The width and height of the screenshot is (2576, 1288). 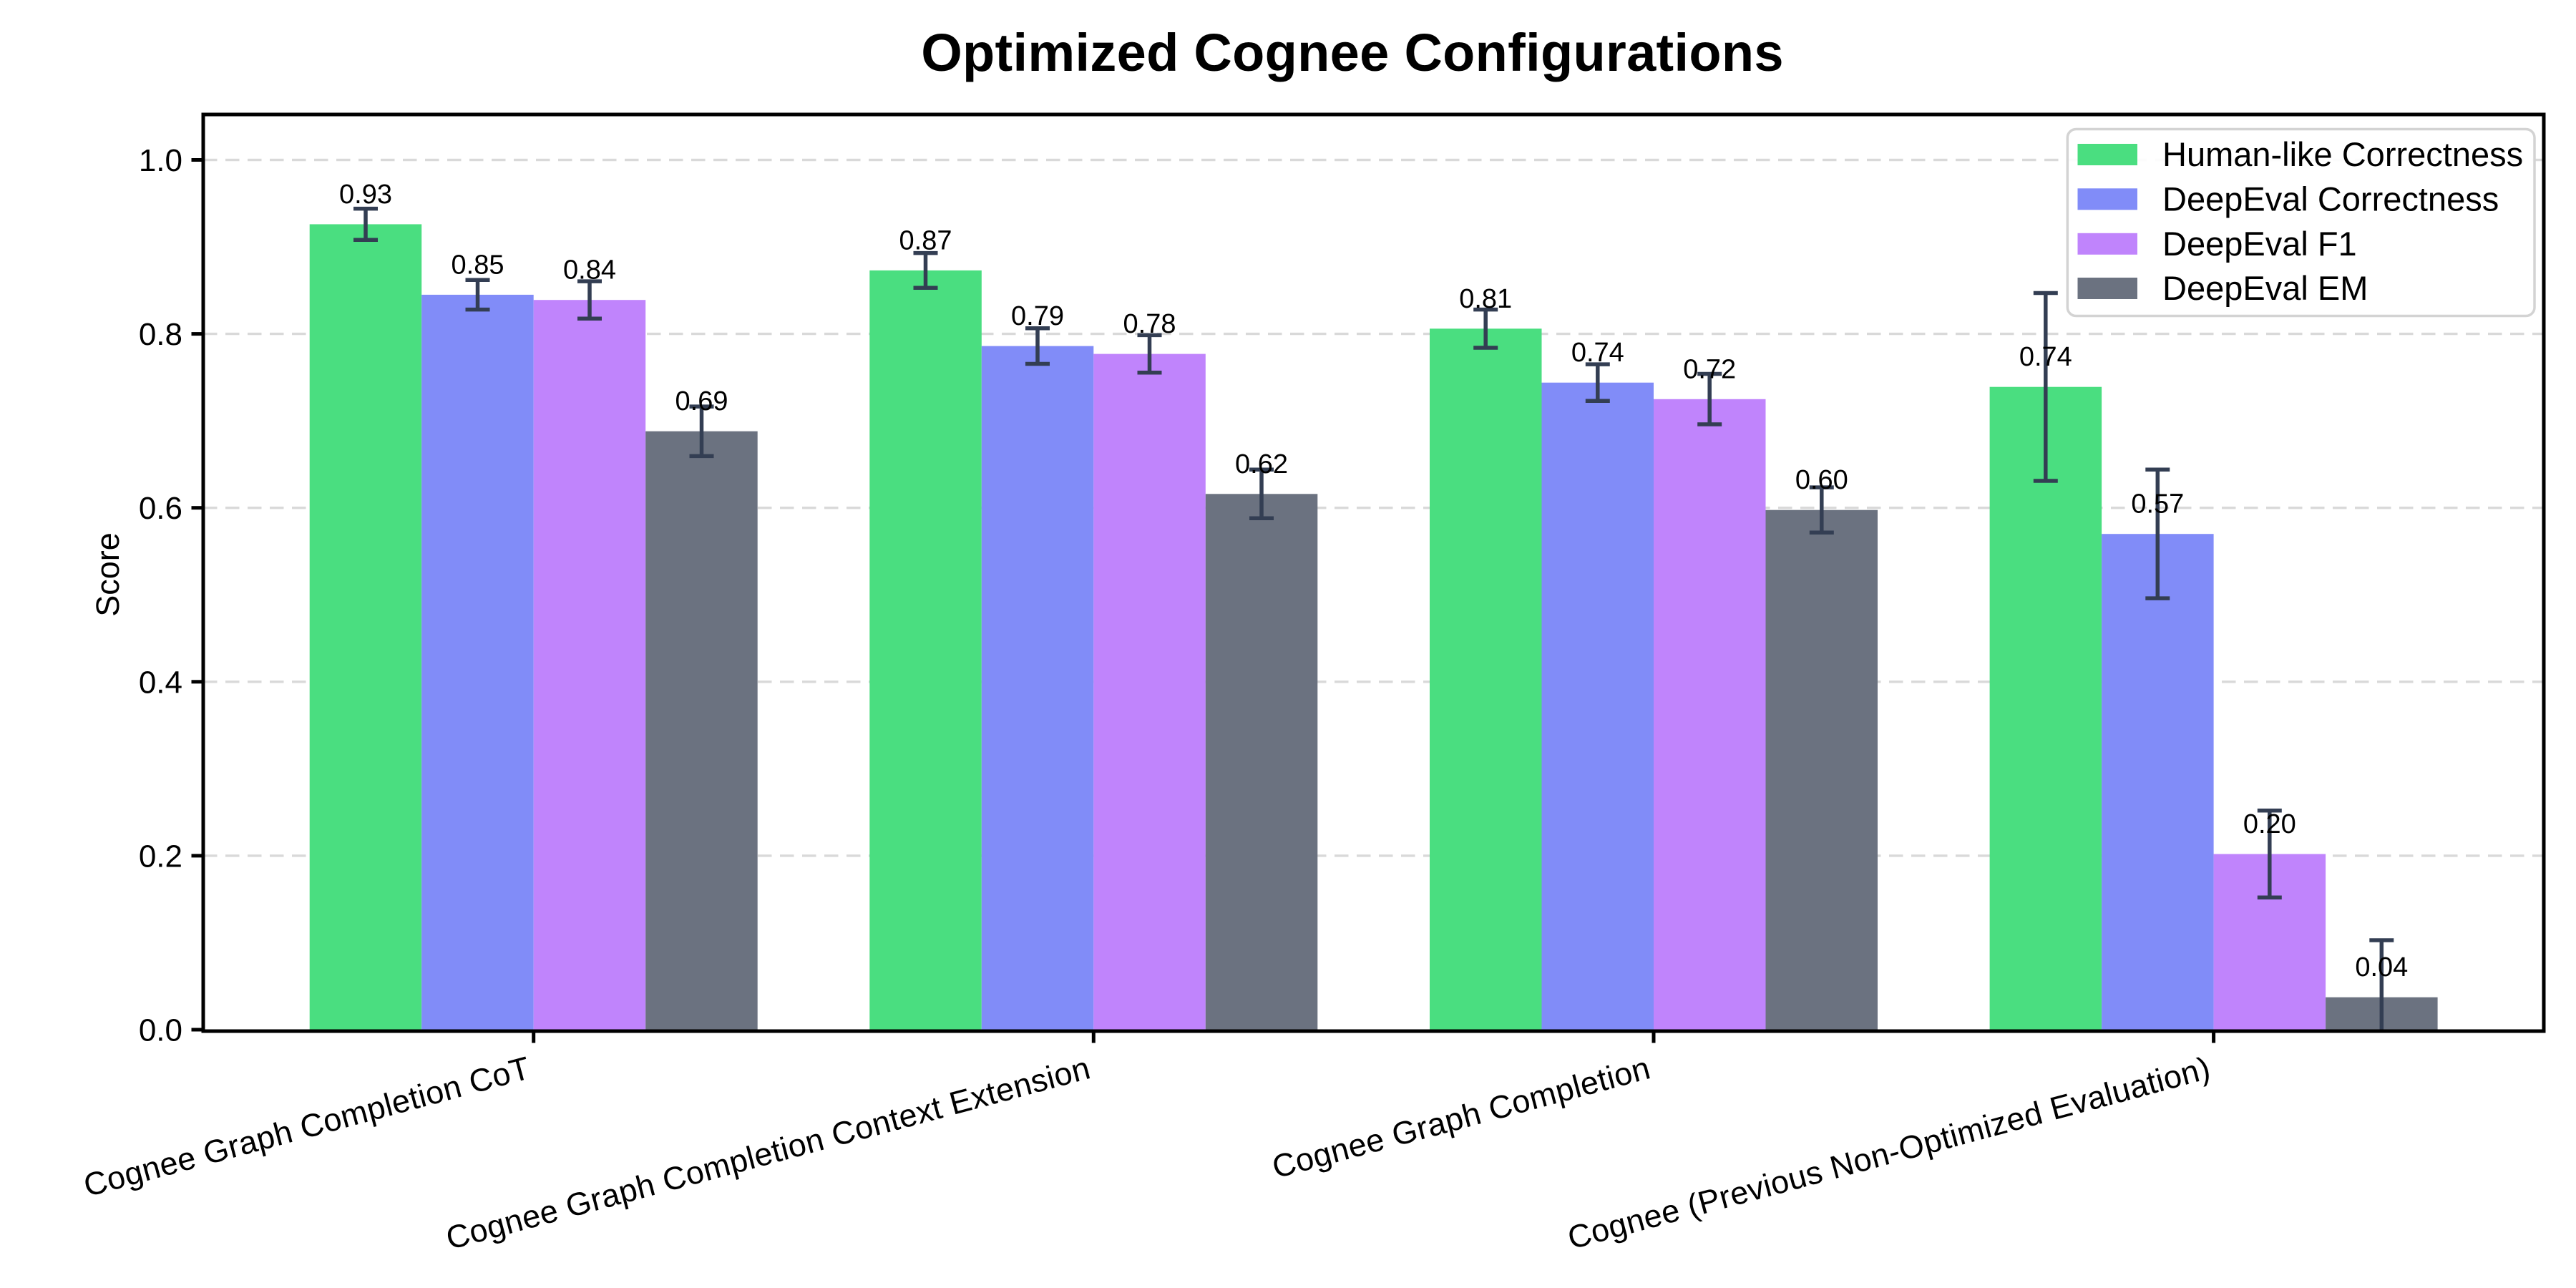 What do you see at coordinates (1485, 299) in the screenshot?
I see `svg-text: 0.81` at bounding box center [1485, 299].